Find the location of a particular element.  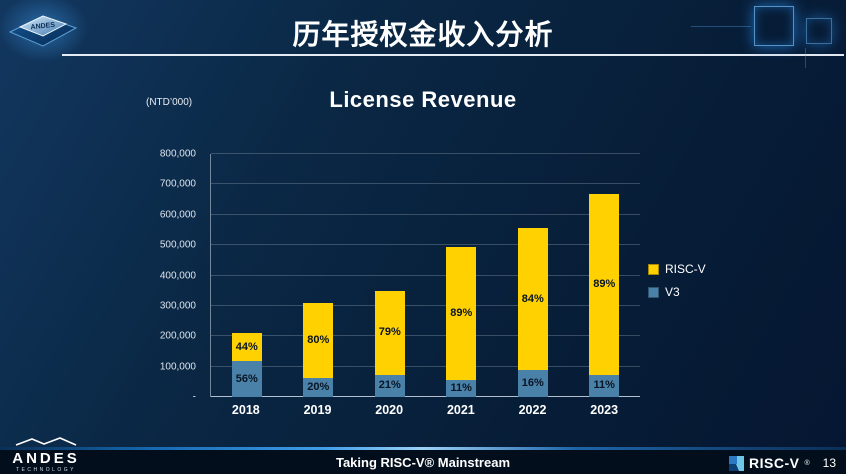

bar-column-2021: 11% 89% is located at coordinates (462, 275).